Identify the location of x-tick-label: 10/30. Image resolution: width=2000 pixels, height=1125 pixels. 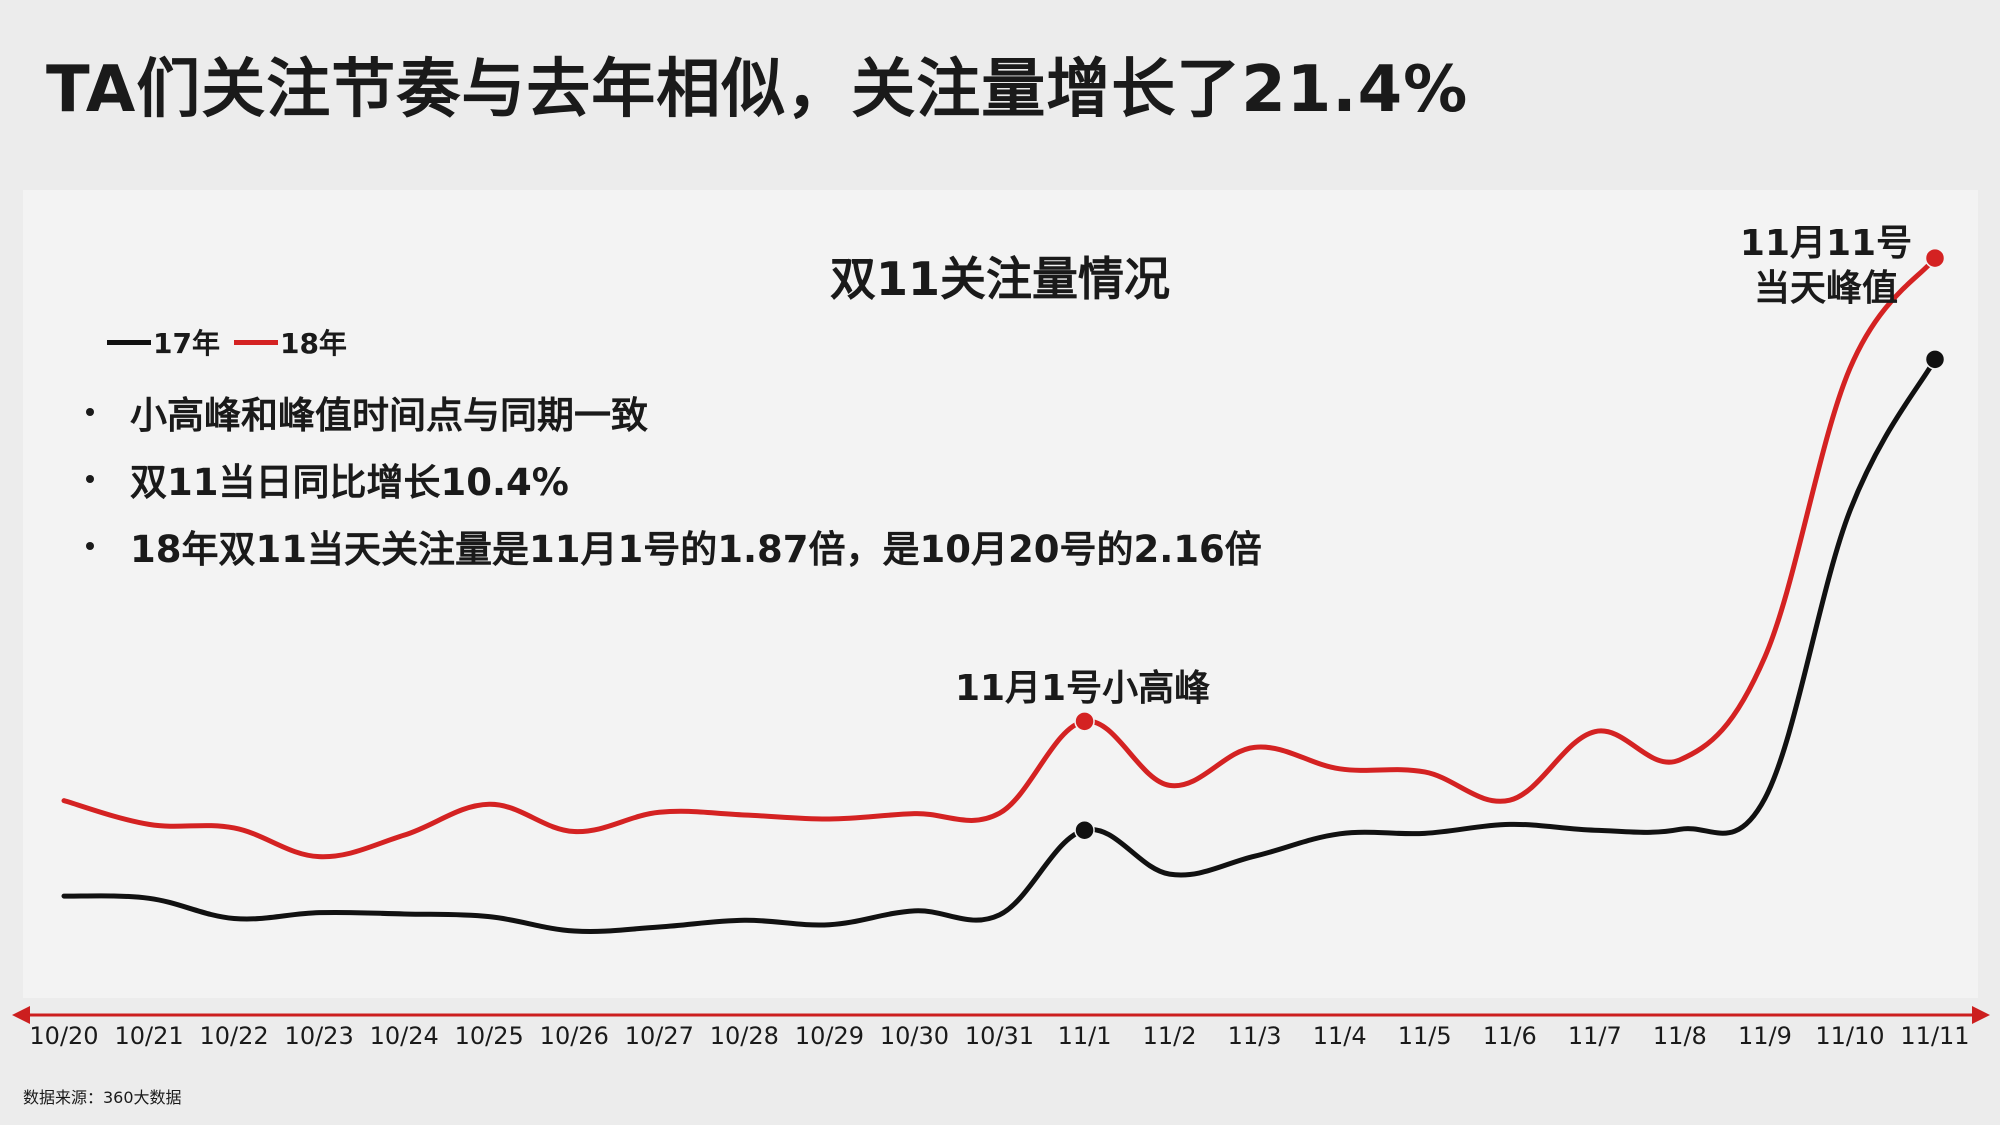
(914, 1036).